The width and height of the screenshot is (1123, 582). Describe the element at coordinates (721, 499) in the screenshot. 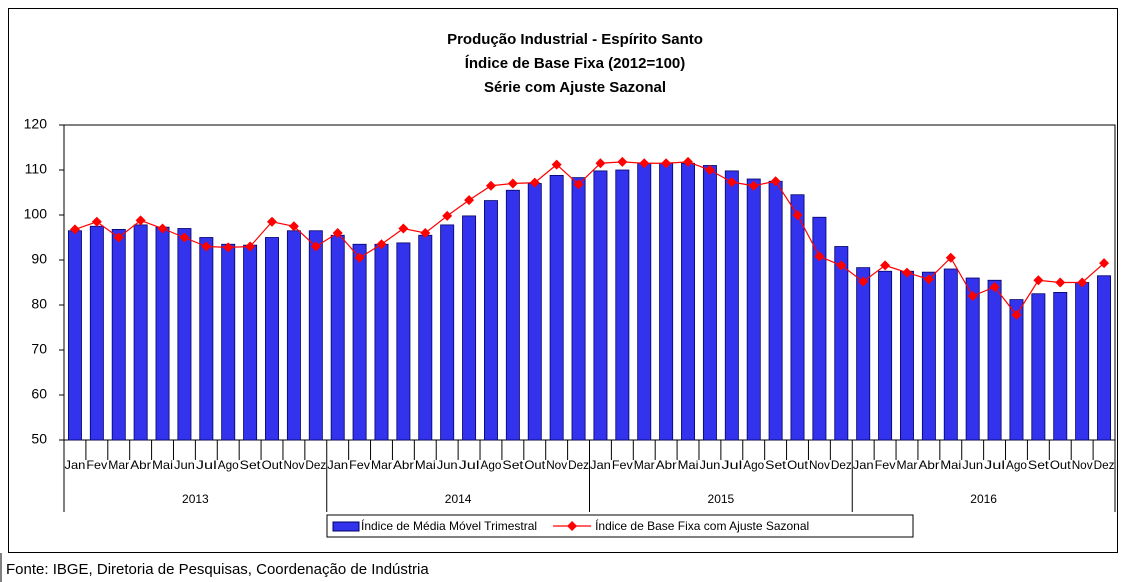

I see `group-label: 2015` at that location.